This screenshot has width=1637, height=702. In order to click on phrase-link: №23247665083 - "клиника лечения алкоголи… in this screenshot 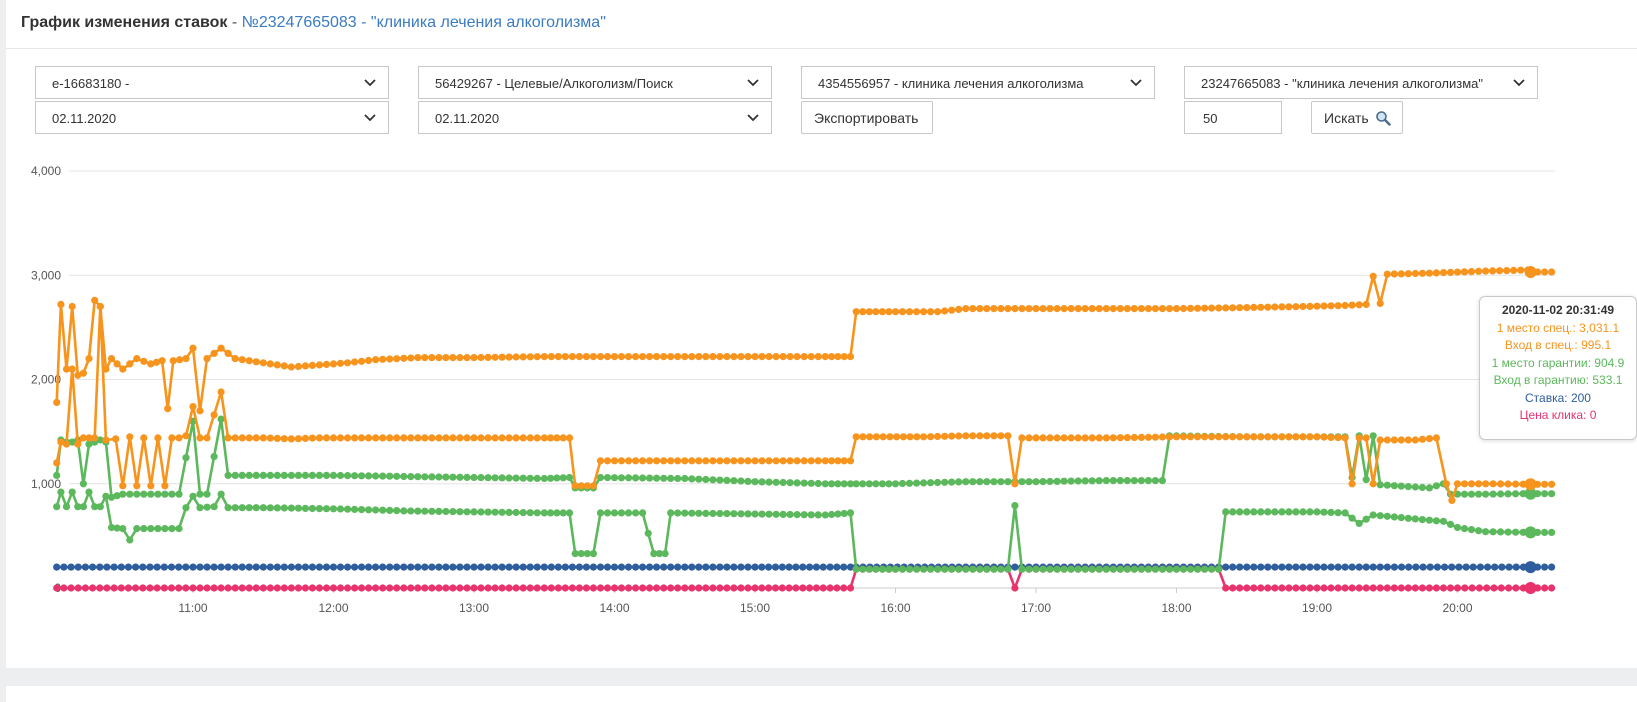, I will do `click(423, 22)`.